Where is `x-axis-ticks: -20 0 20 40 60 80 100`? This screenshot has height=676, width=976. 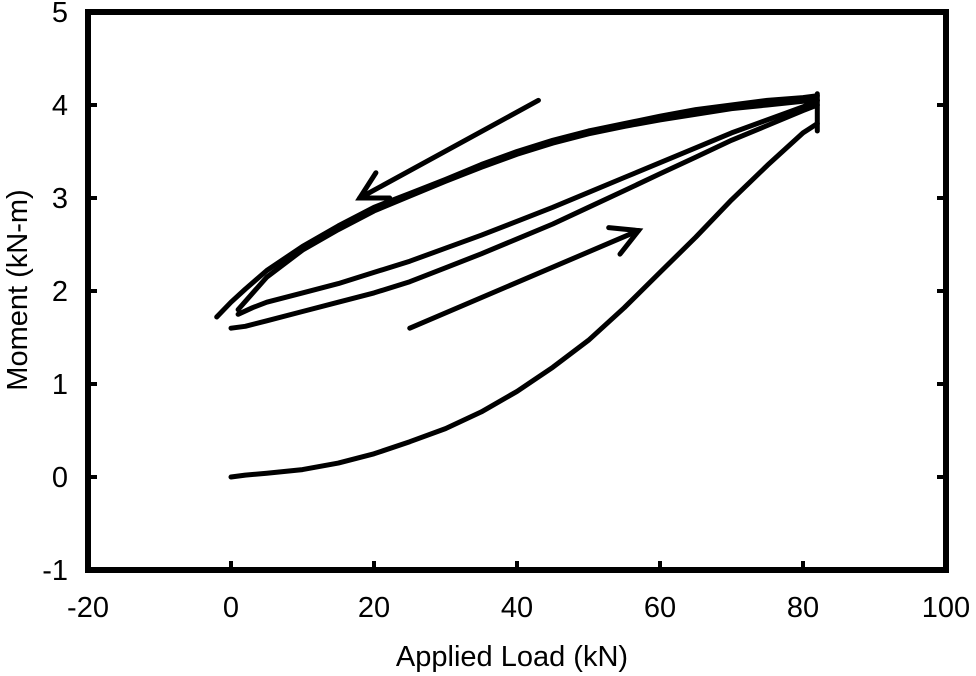 x-axis-ticks: -20 0 20 40 60 80 100 is located at coordinates (518, 592).